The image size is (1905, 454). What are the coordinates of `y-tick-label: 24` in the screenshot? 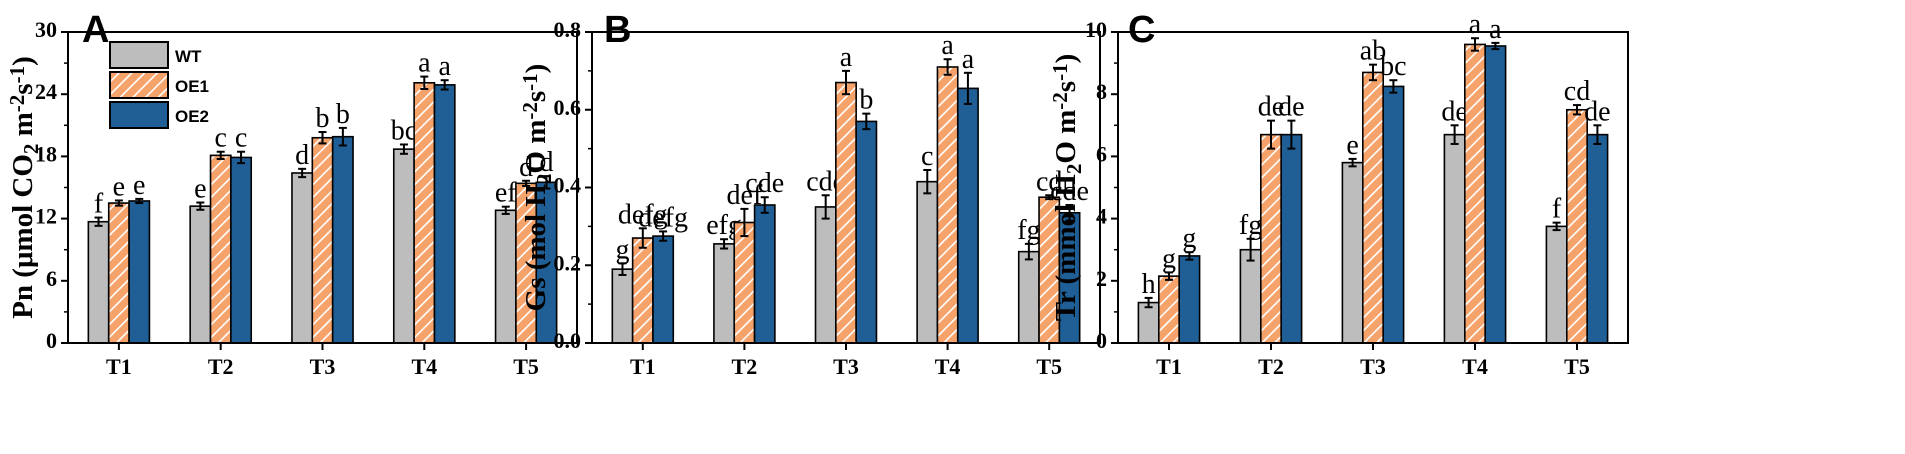 It's located at (46, 91).